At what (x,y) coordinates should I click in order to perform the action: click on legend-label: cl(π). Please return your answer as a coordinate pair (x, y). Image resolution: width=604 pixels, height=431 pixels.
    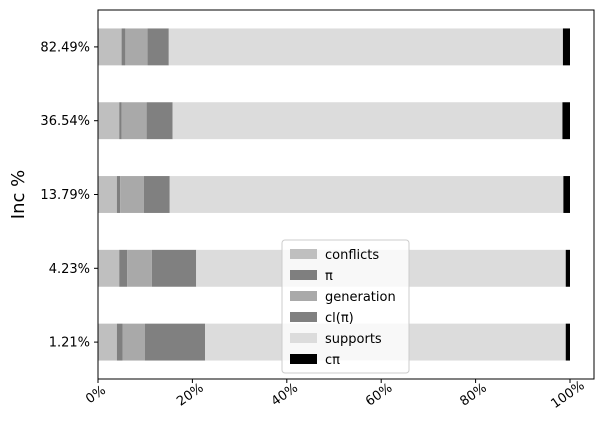
    Looking at the image, I should click on (339, 318).